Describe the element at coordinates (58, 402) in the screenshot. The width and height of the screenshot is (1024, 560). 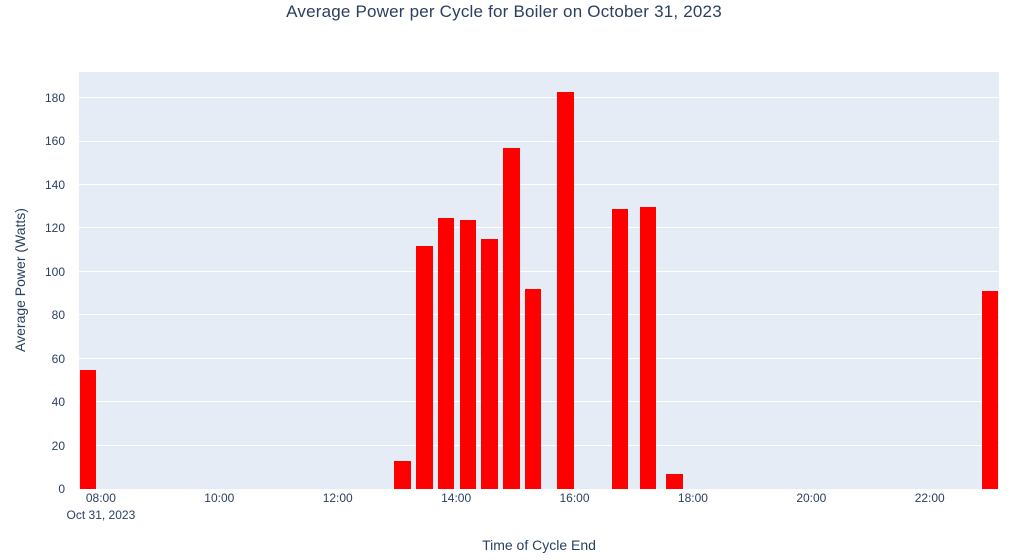
I see `y-tick-label: 40` at that location.